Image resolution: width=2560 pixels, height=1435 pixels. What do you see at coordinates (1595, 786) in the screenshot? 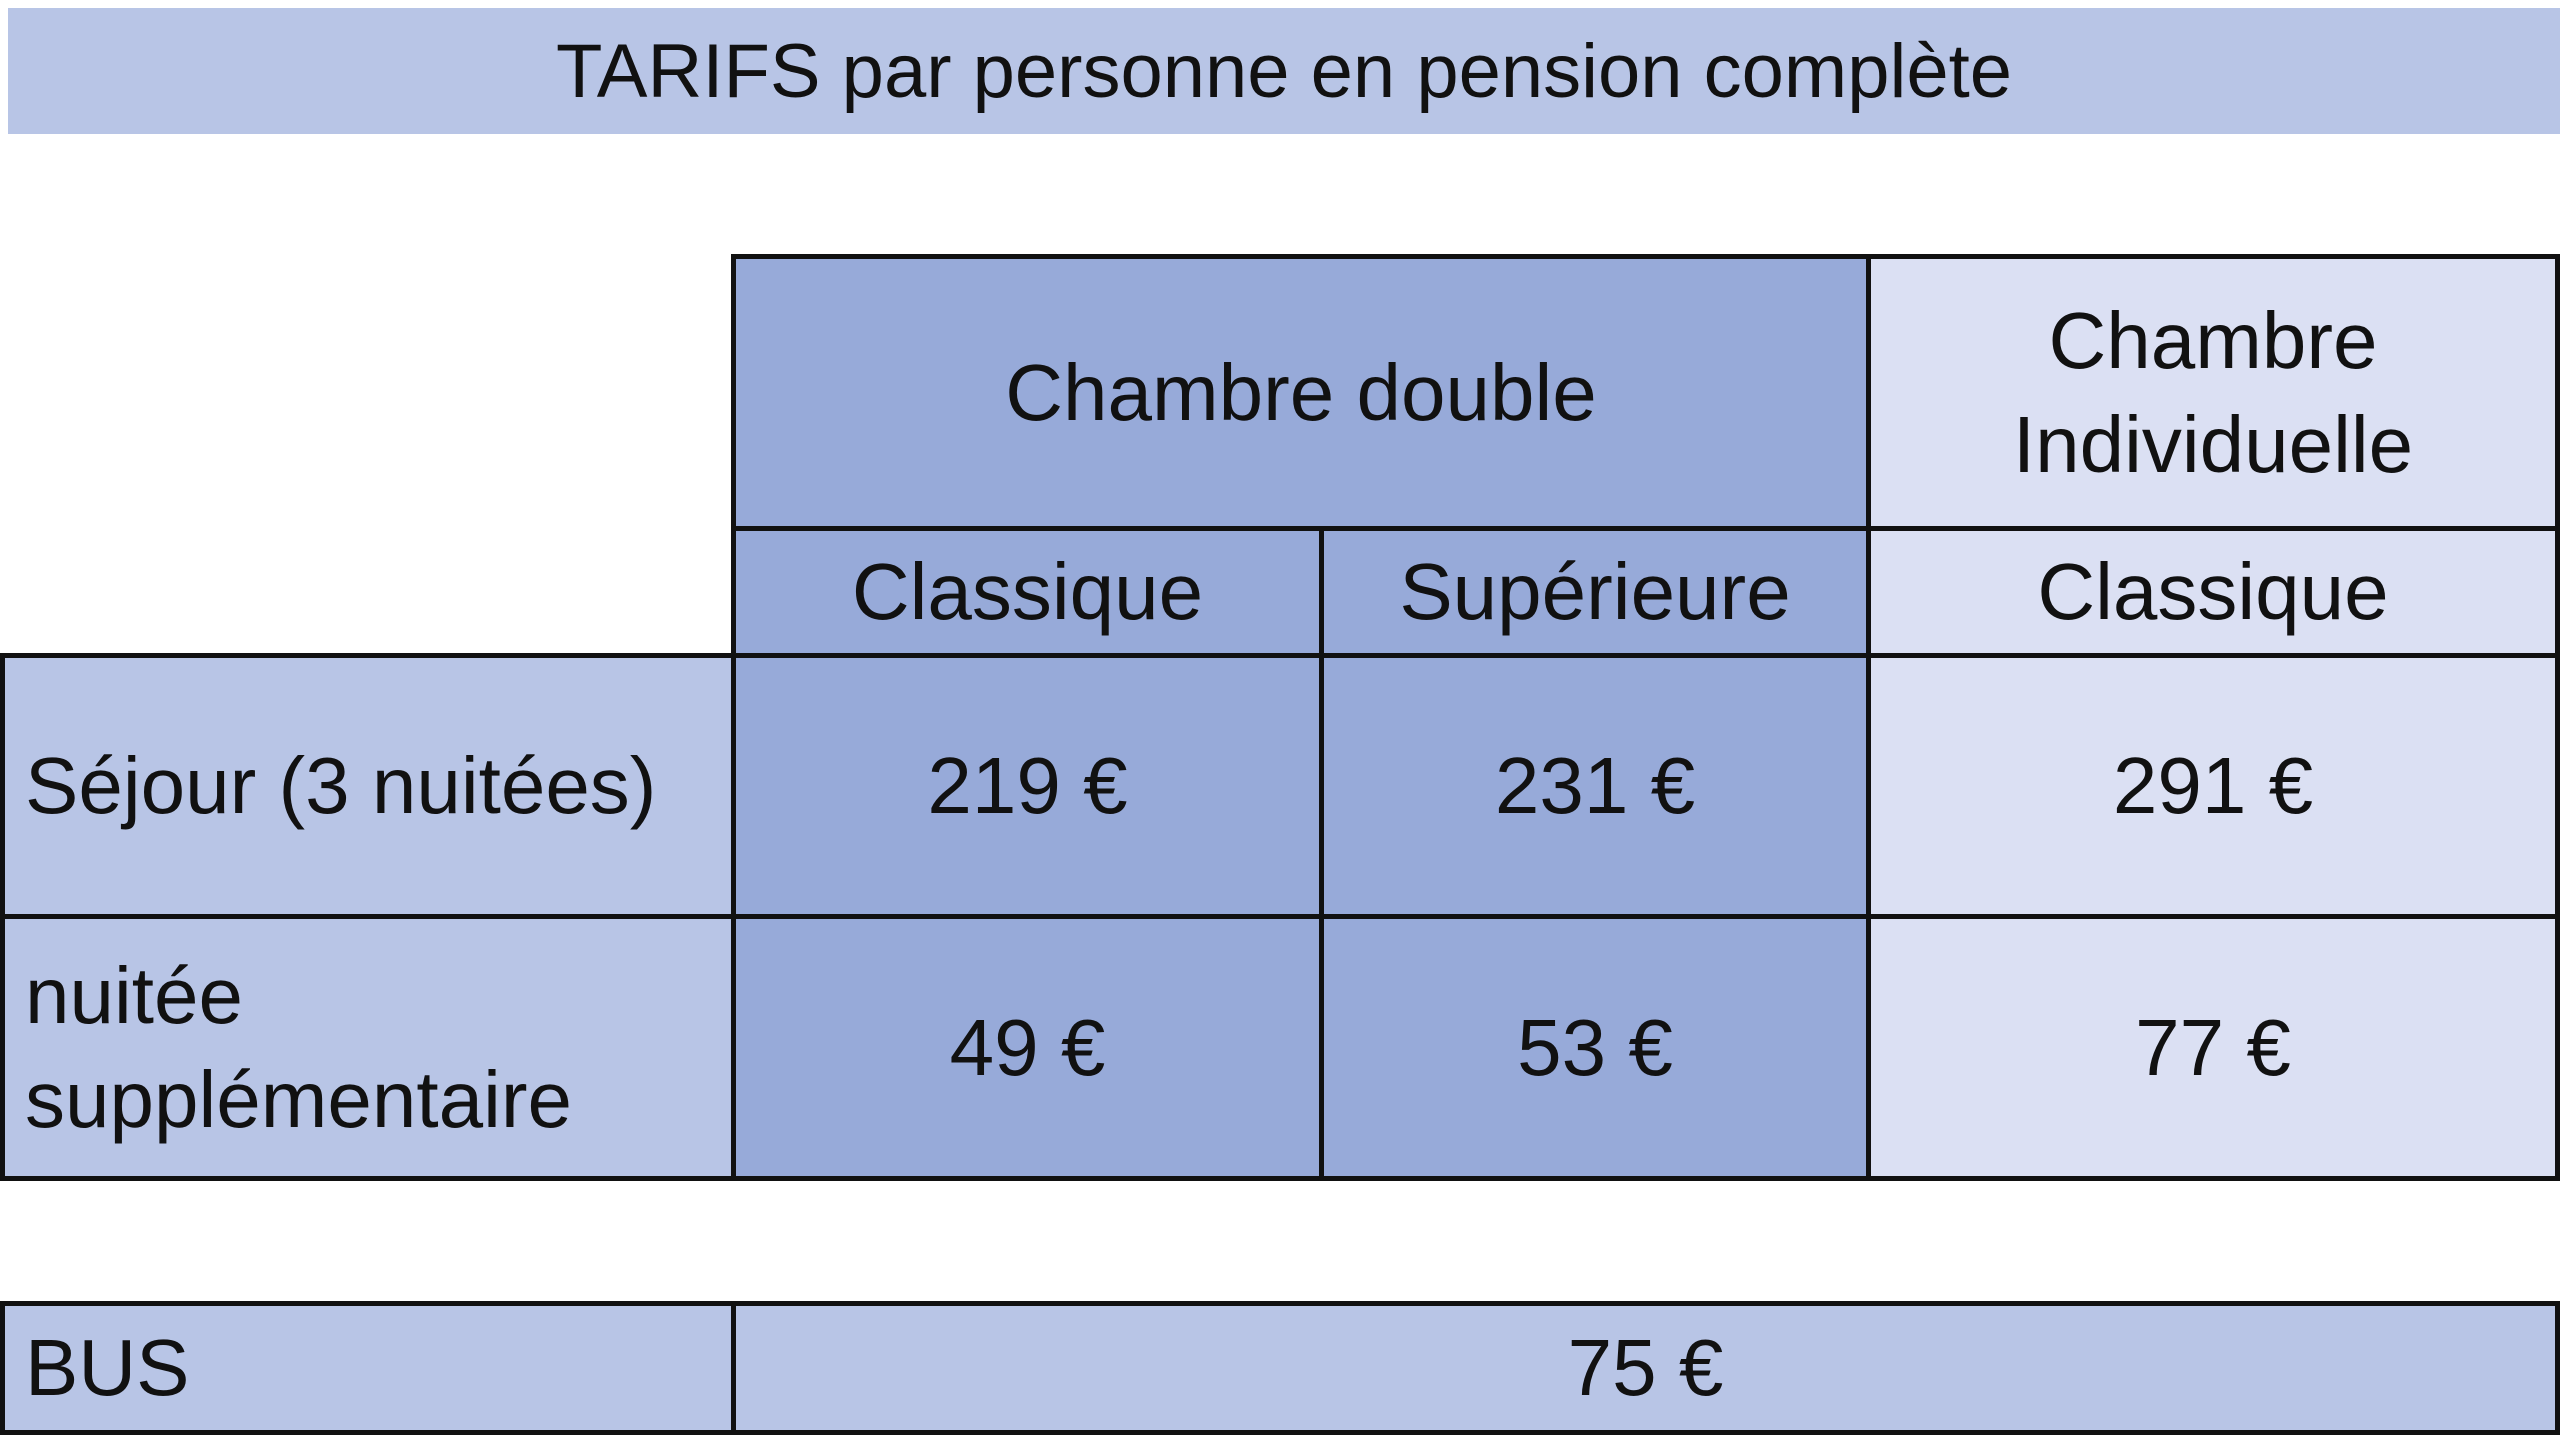
I see `price-sejour-double-superieure: 231 €` at bounding box center [1595, 786].